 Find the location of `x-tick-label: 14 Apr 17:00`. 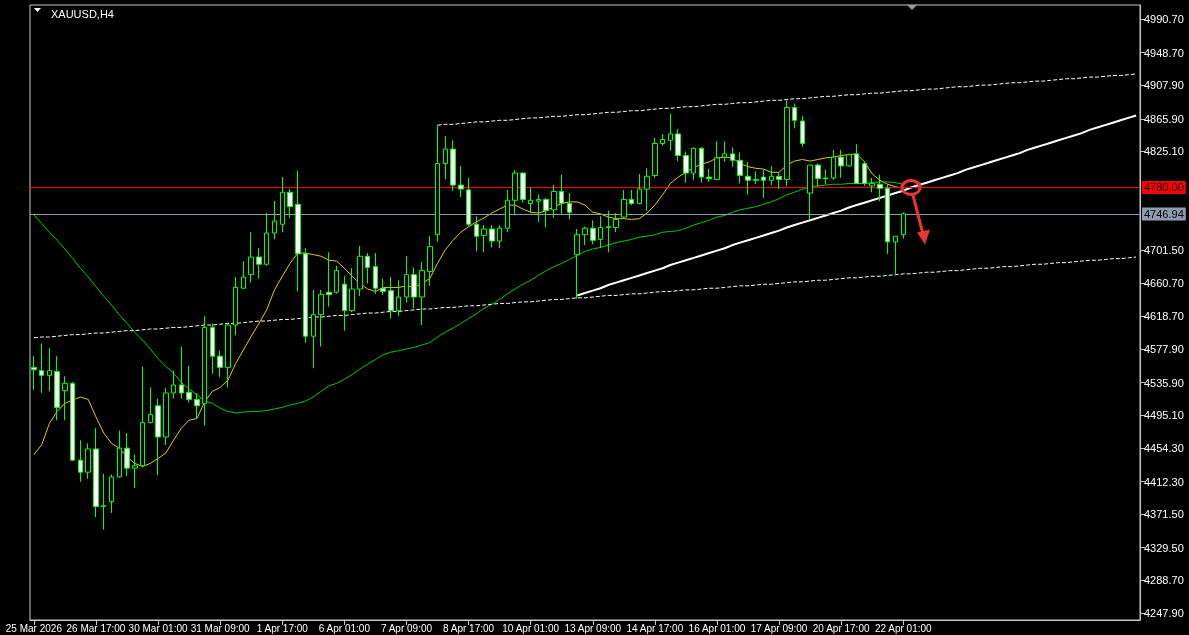

x-tick-label: 14 Apr 17:00 is located at coordinates (655, 628).